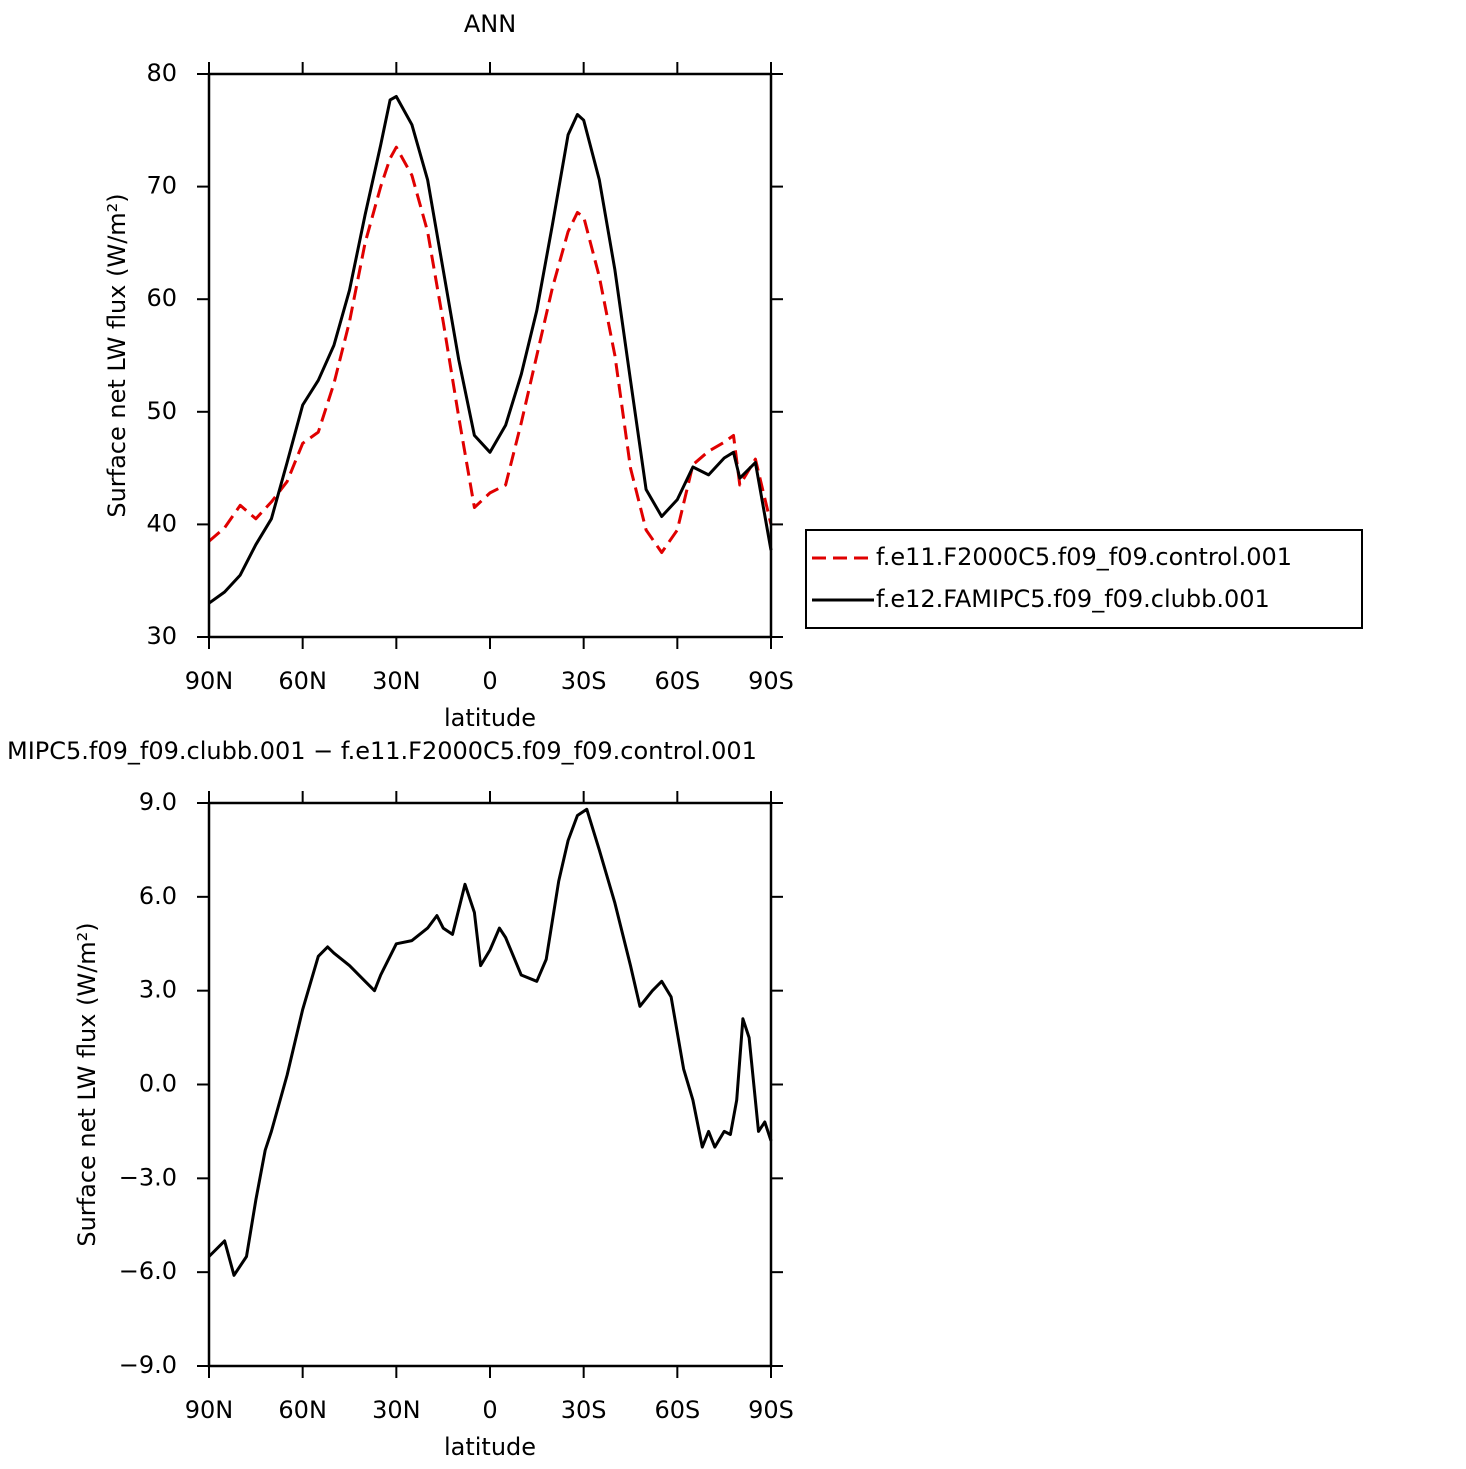 The height and width of the screenshot is (1469, 1466). Describe the element at coordinates (490, 24) in the screenshot. I see `chart-title: ANN` at that location.